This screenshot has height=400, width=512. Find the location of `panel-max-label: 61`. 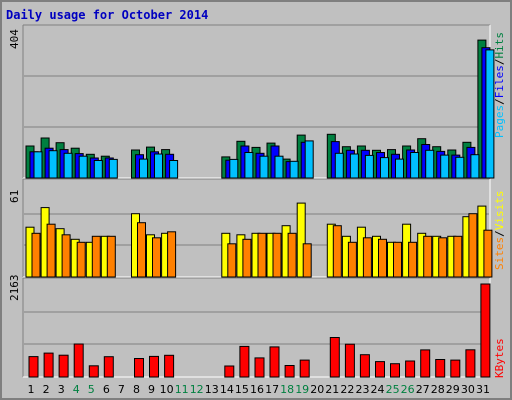

panel-max-label: 61 is located at coordinates (14, 196).